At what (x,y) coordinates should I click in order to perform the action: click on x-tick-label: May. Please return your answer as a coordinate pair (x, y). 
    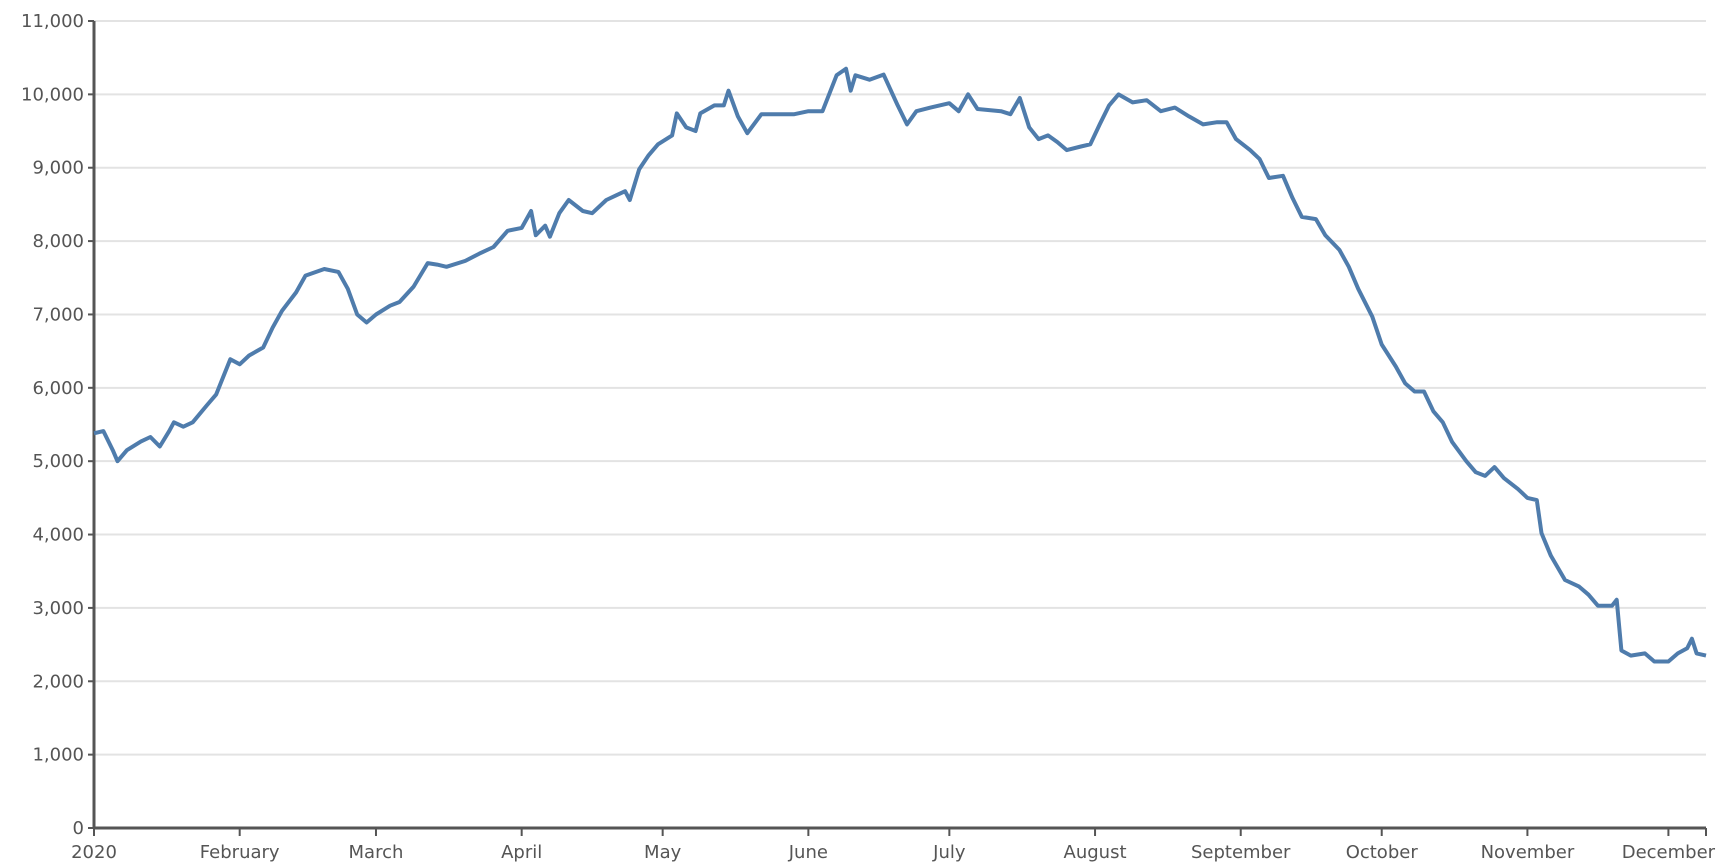
    Looking at the image, I should click on (663, 852).